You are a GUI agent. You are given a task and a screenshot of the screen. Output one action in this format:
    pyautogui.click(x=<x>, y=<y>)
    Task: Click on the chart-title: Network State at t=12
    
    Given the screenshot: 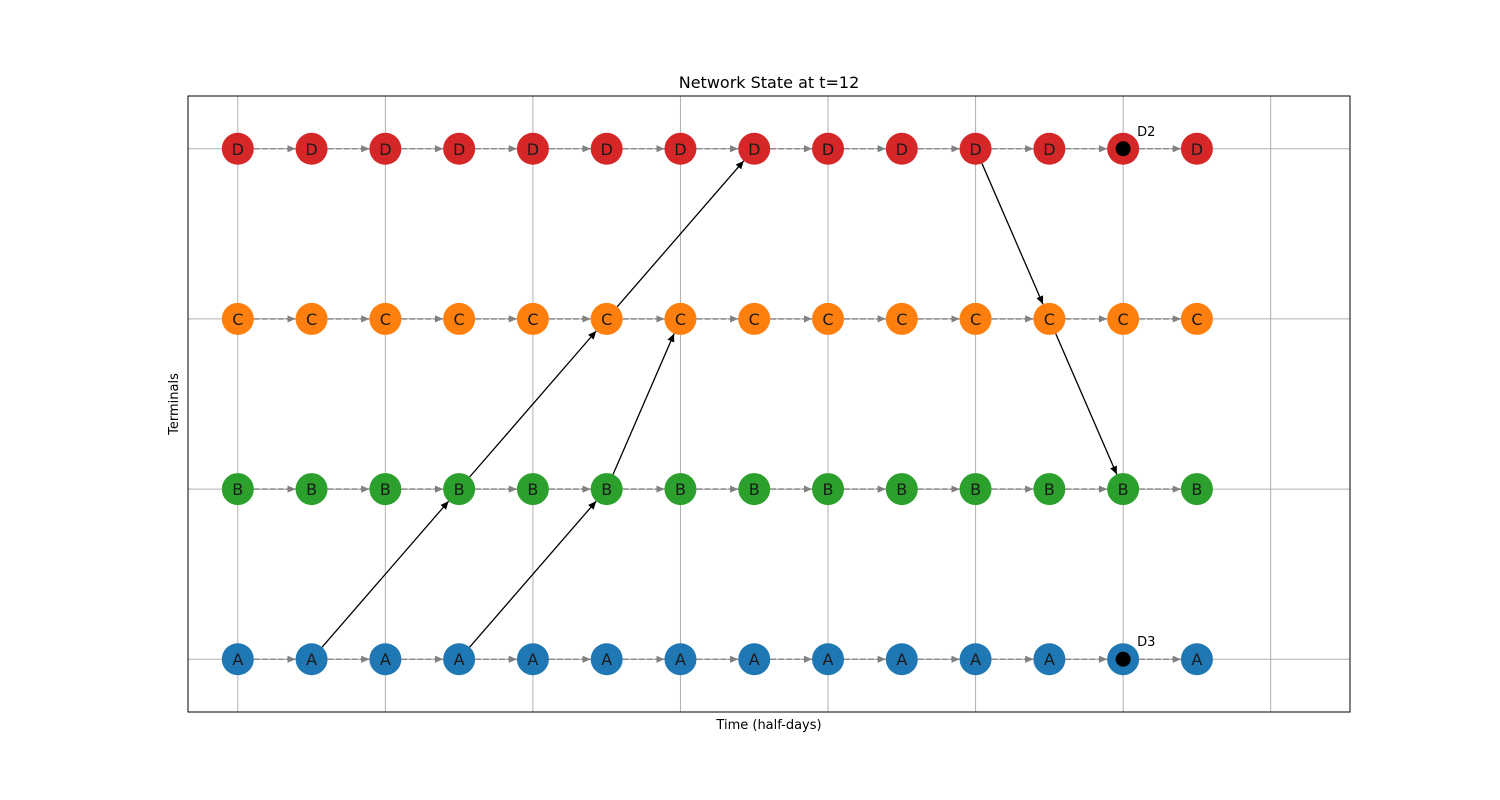 What is the action you would take?
    pyautogui.click(x=769, y=82)
    